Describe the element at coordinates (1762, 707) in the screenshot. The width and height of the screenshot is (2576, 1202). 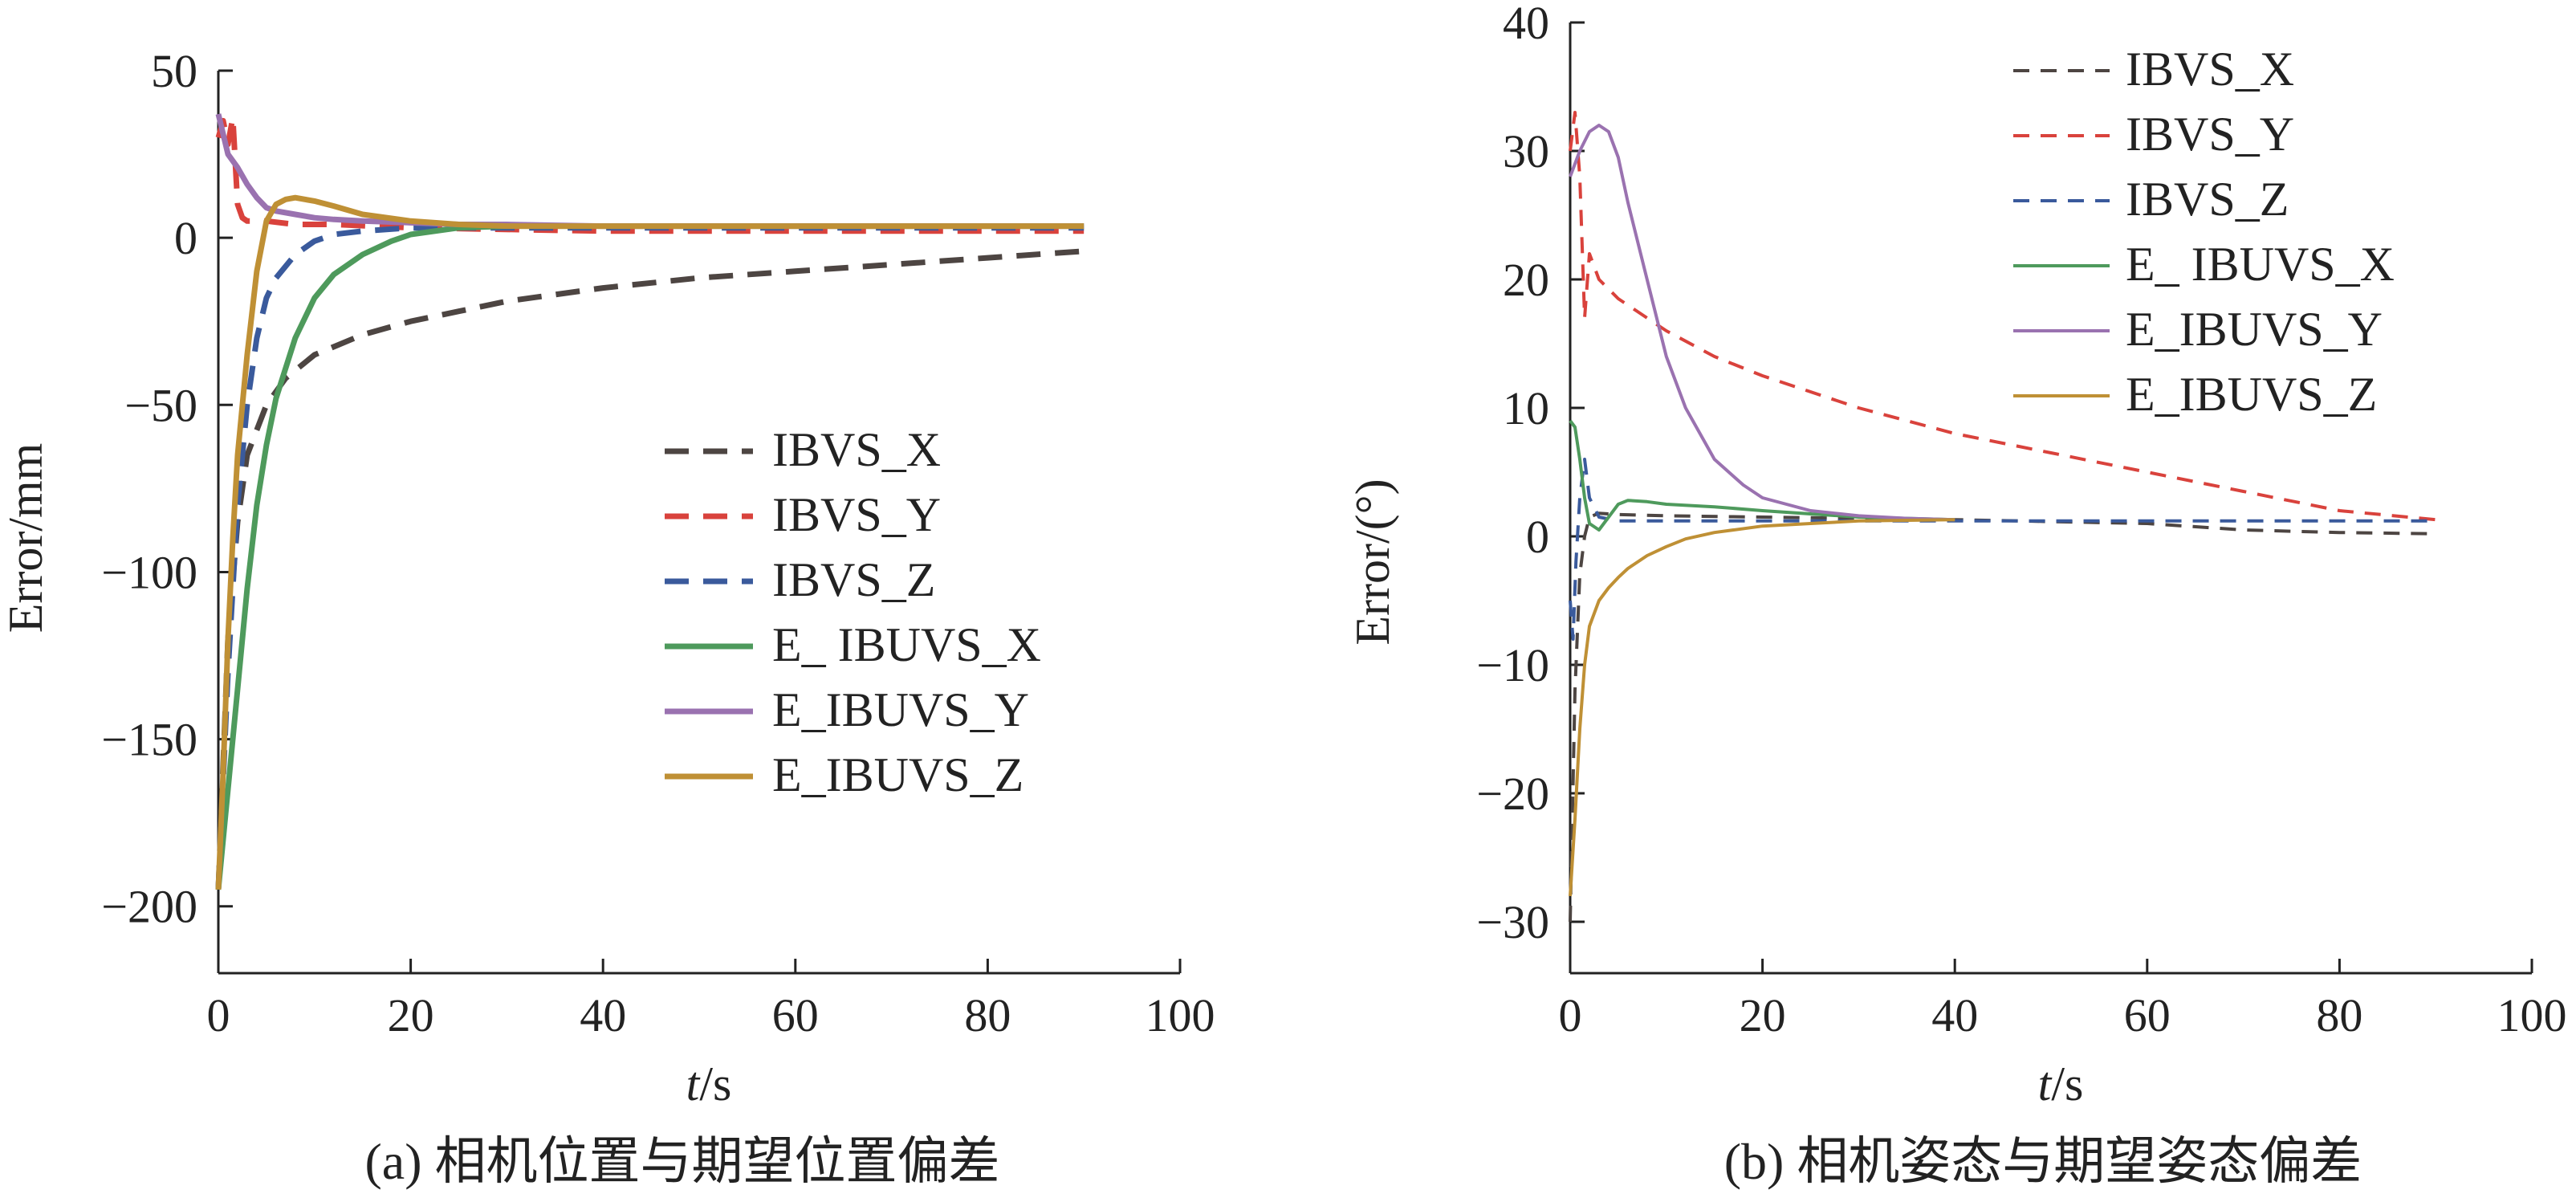
I see `series-line-e-ibuvs-z` at that location.